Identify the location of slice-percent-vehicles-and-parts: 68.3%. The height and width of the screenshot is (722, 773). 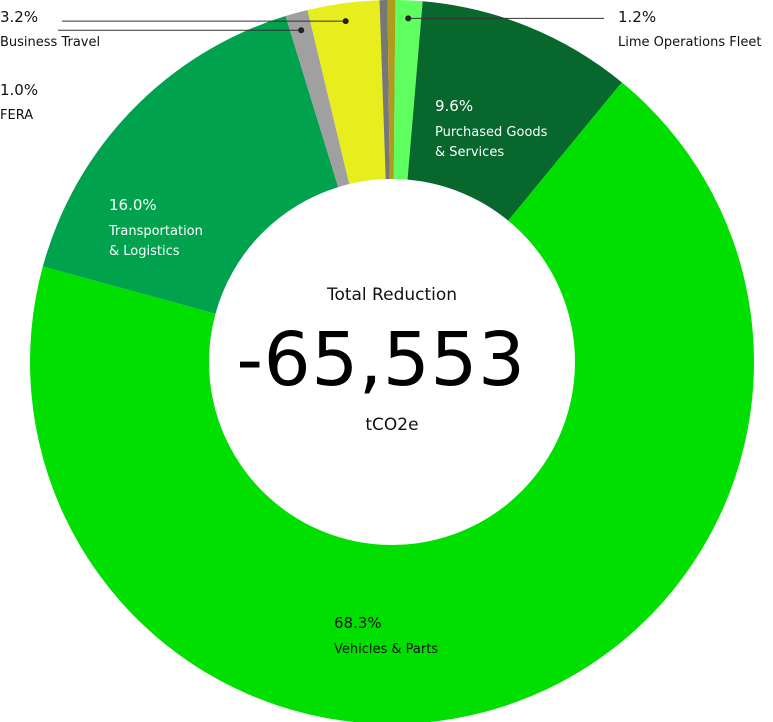
(358, 623).